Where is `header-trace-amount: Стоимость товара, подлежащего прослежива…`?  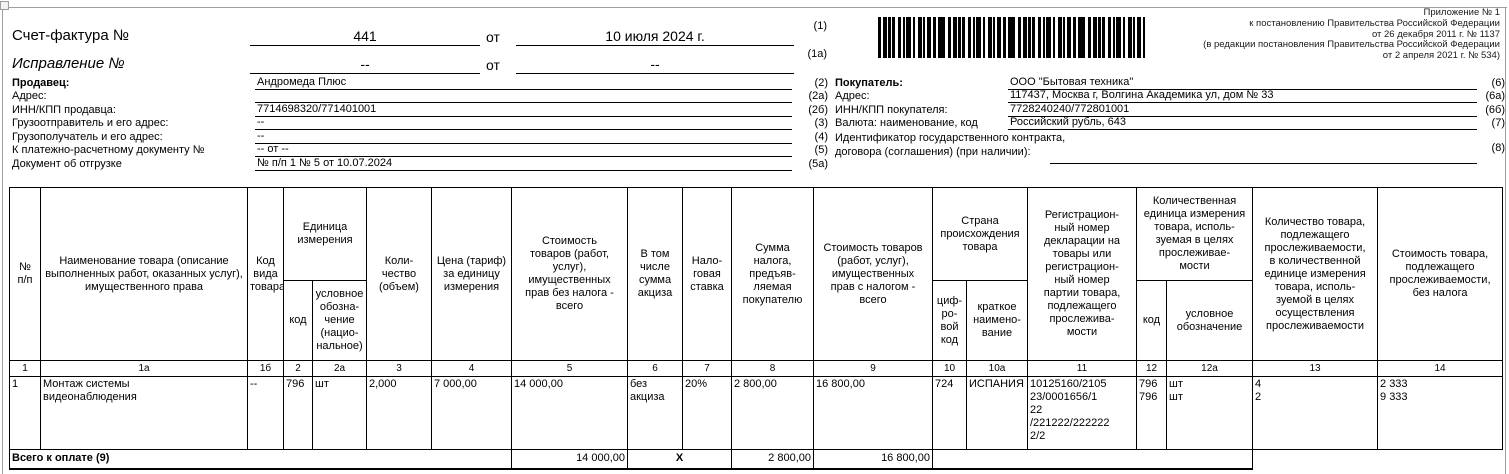
header-trace-amount: Стоимость товара, подлежащего прослежива… is located at coordinates (1440, 274).